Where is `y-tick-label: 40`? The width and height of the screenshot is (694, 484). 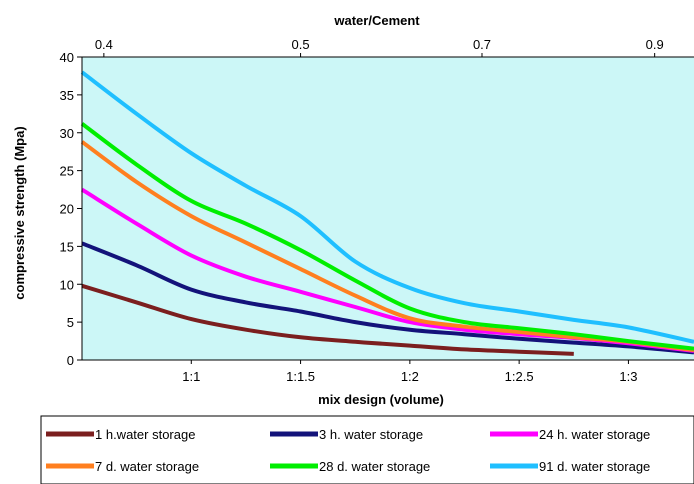 y-tick-label: 40 is located at coordinates (67, 57).